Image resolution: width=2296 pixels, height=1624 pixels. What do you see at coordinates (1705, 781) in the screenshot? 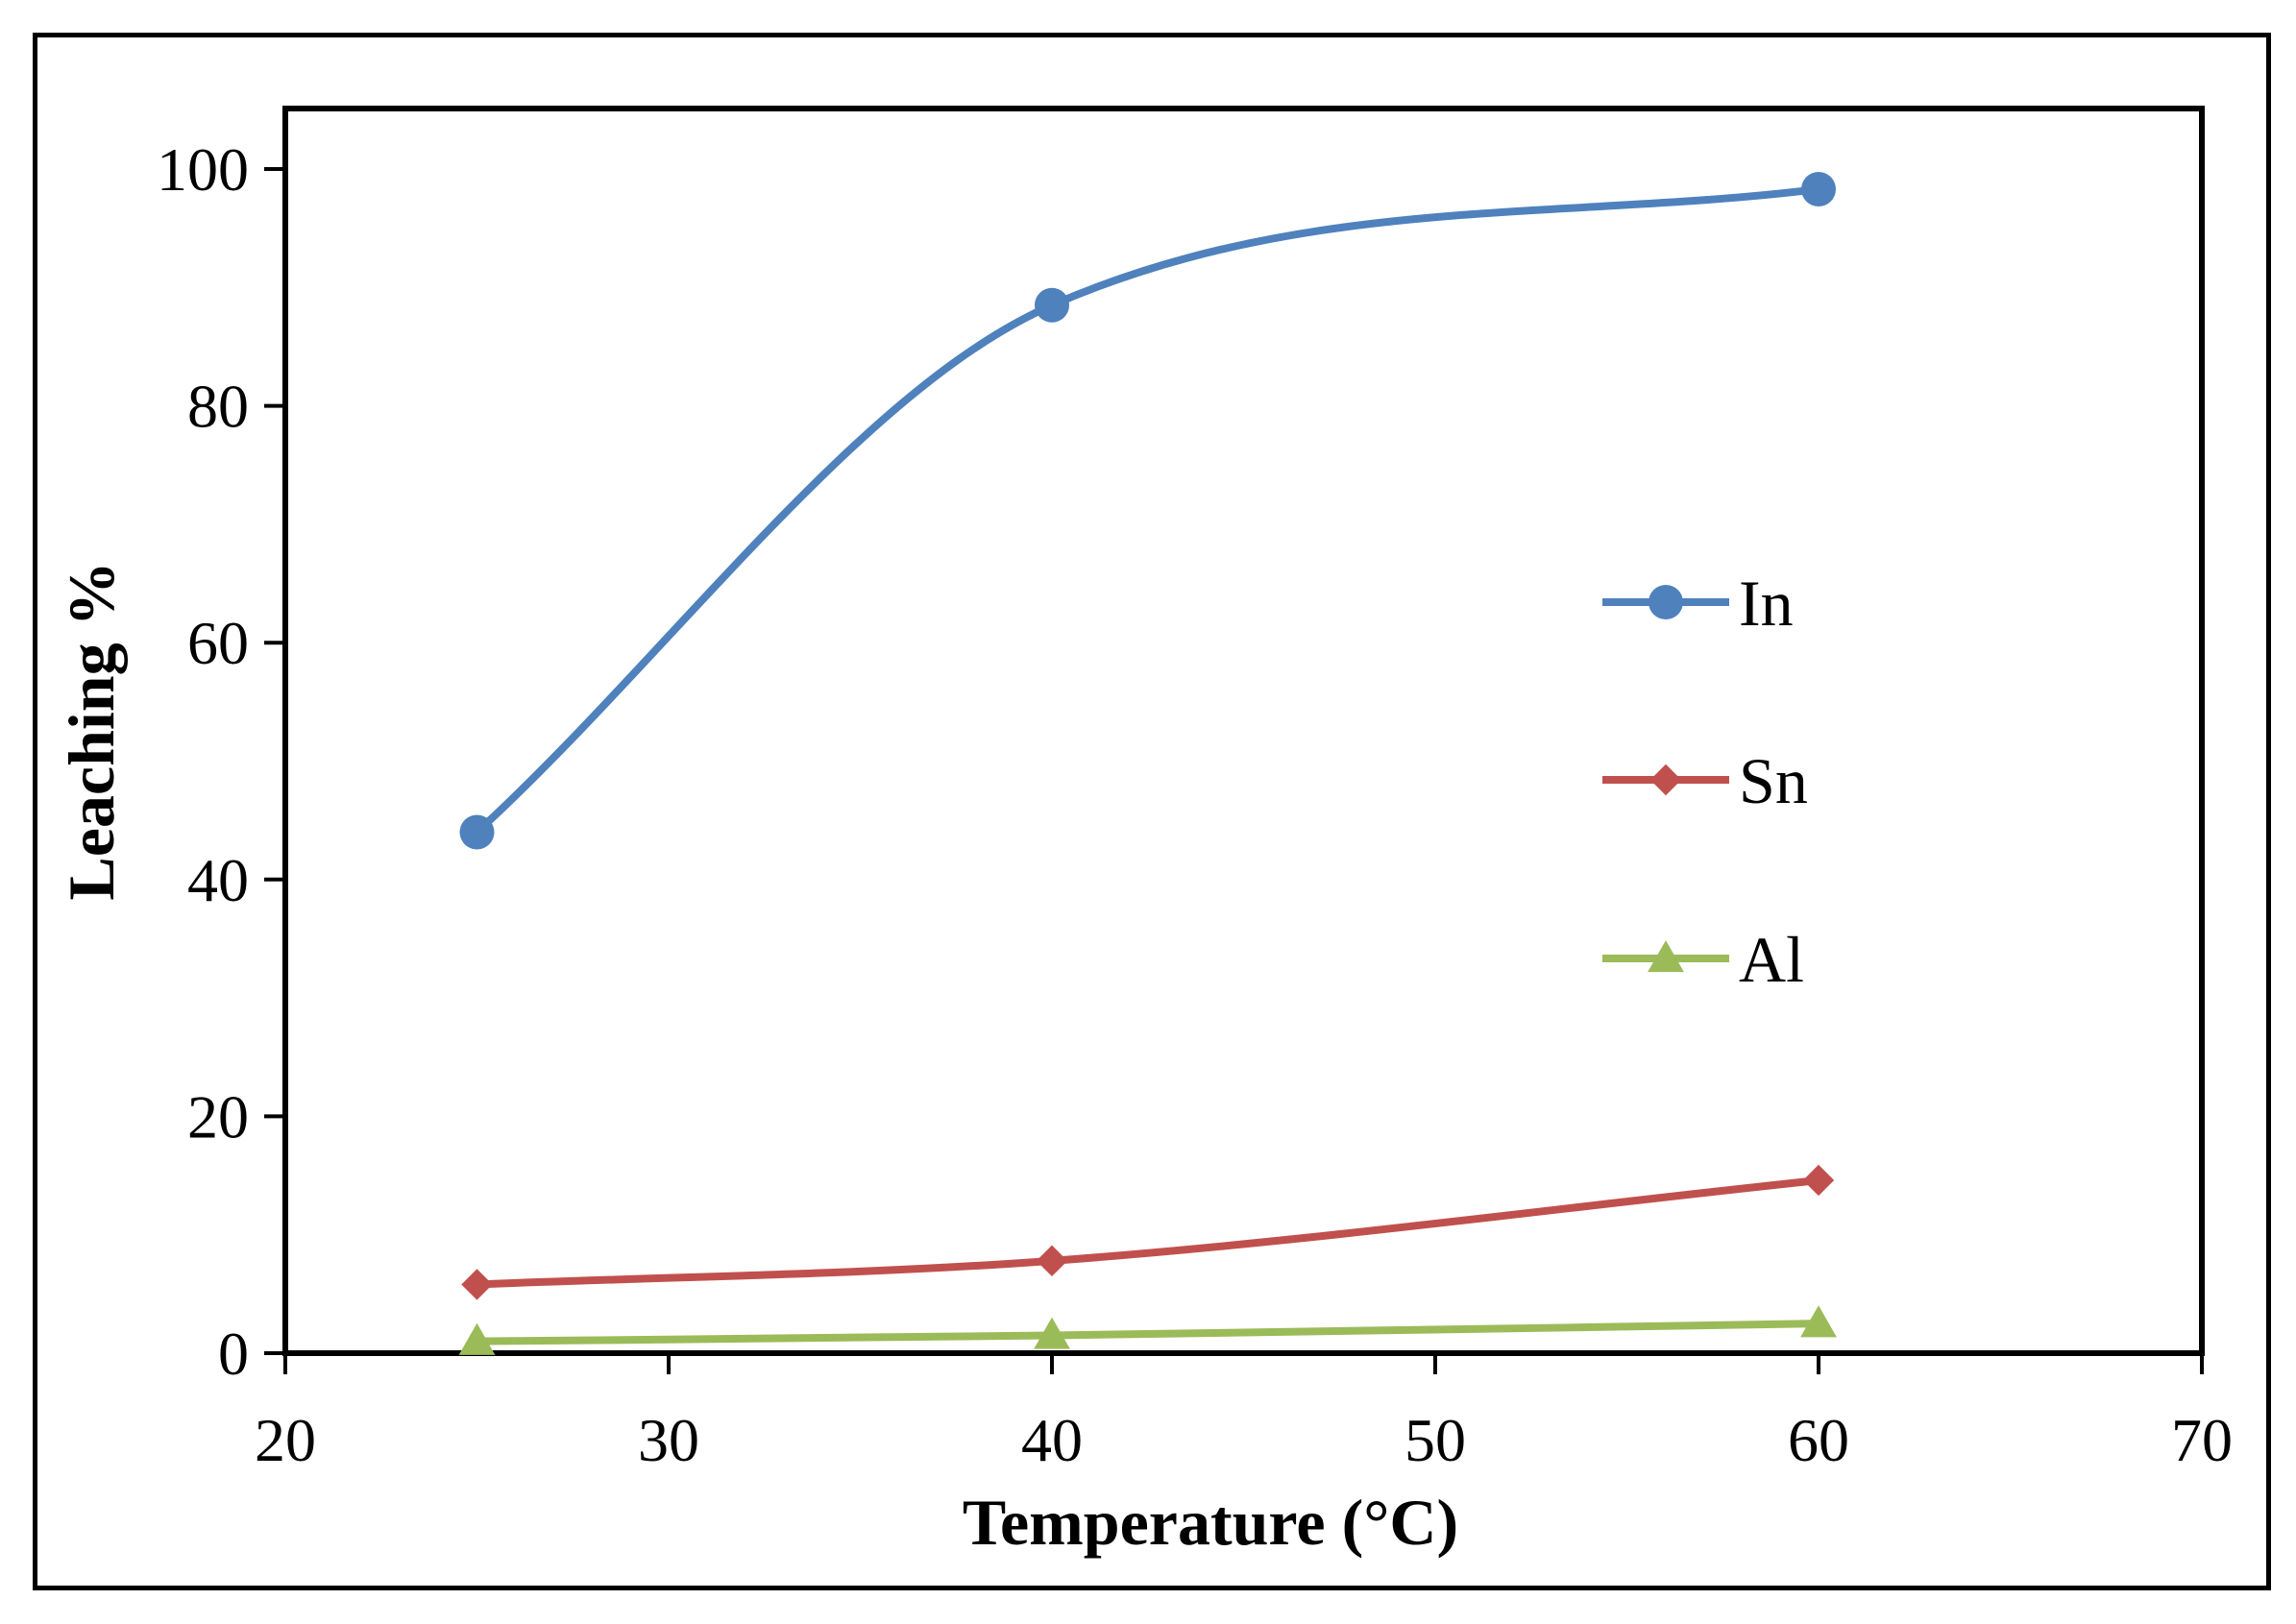
I see `legend: In Sn Al` at bounding box center [1705, 781].